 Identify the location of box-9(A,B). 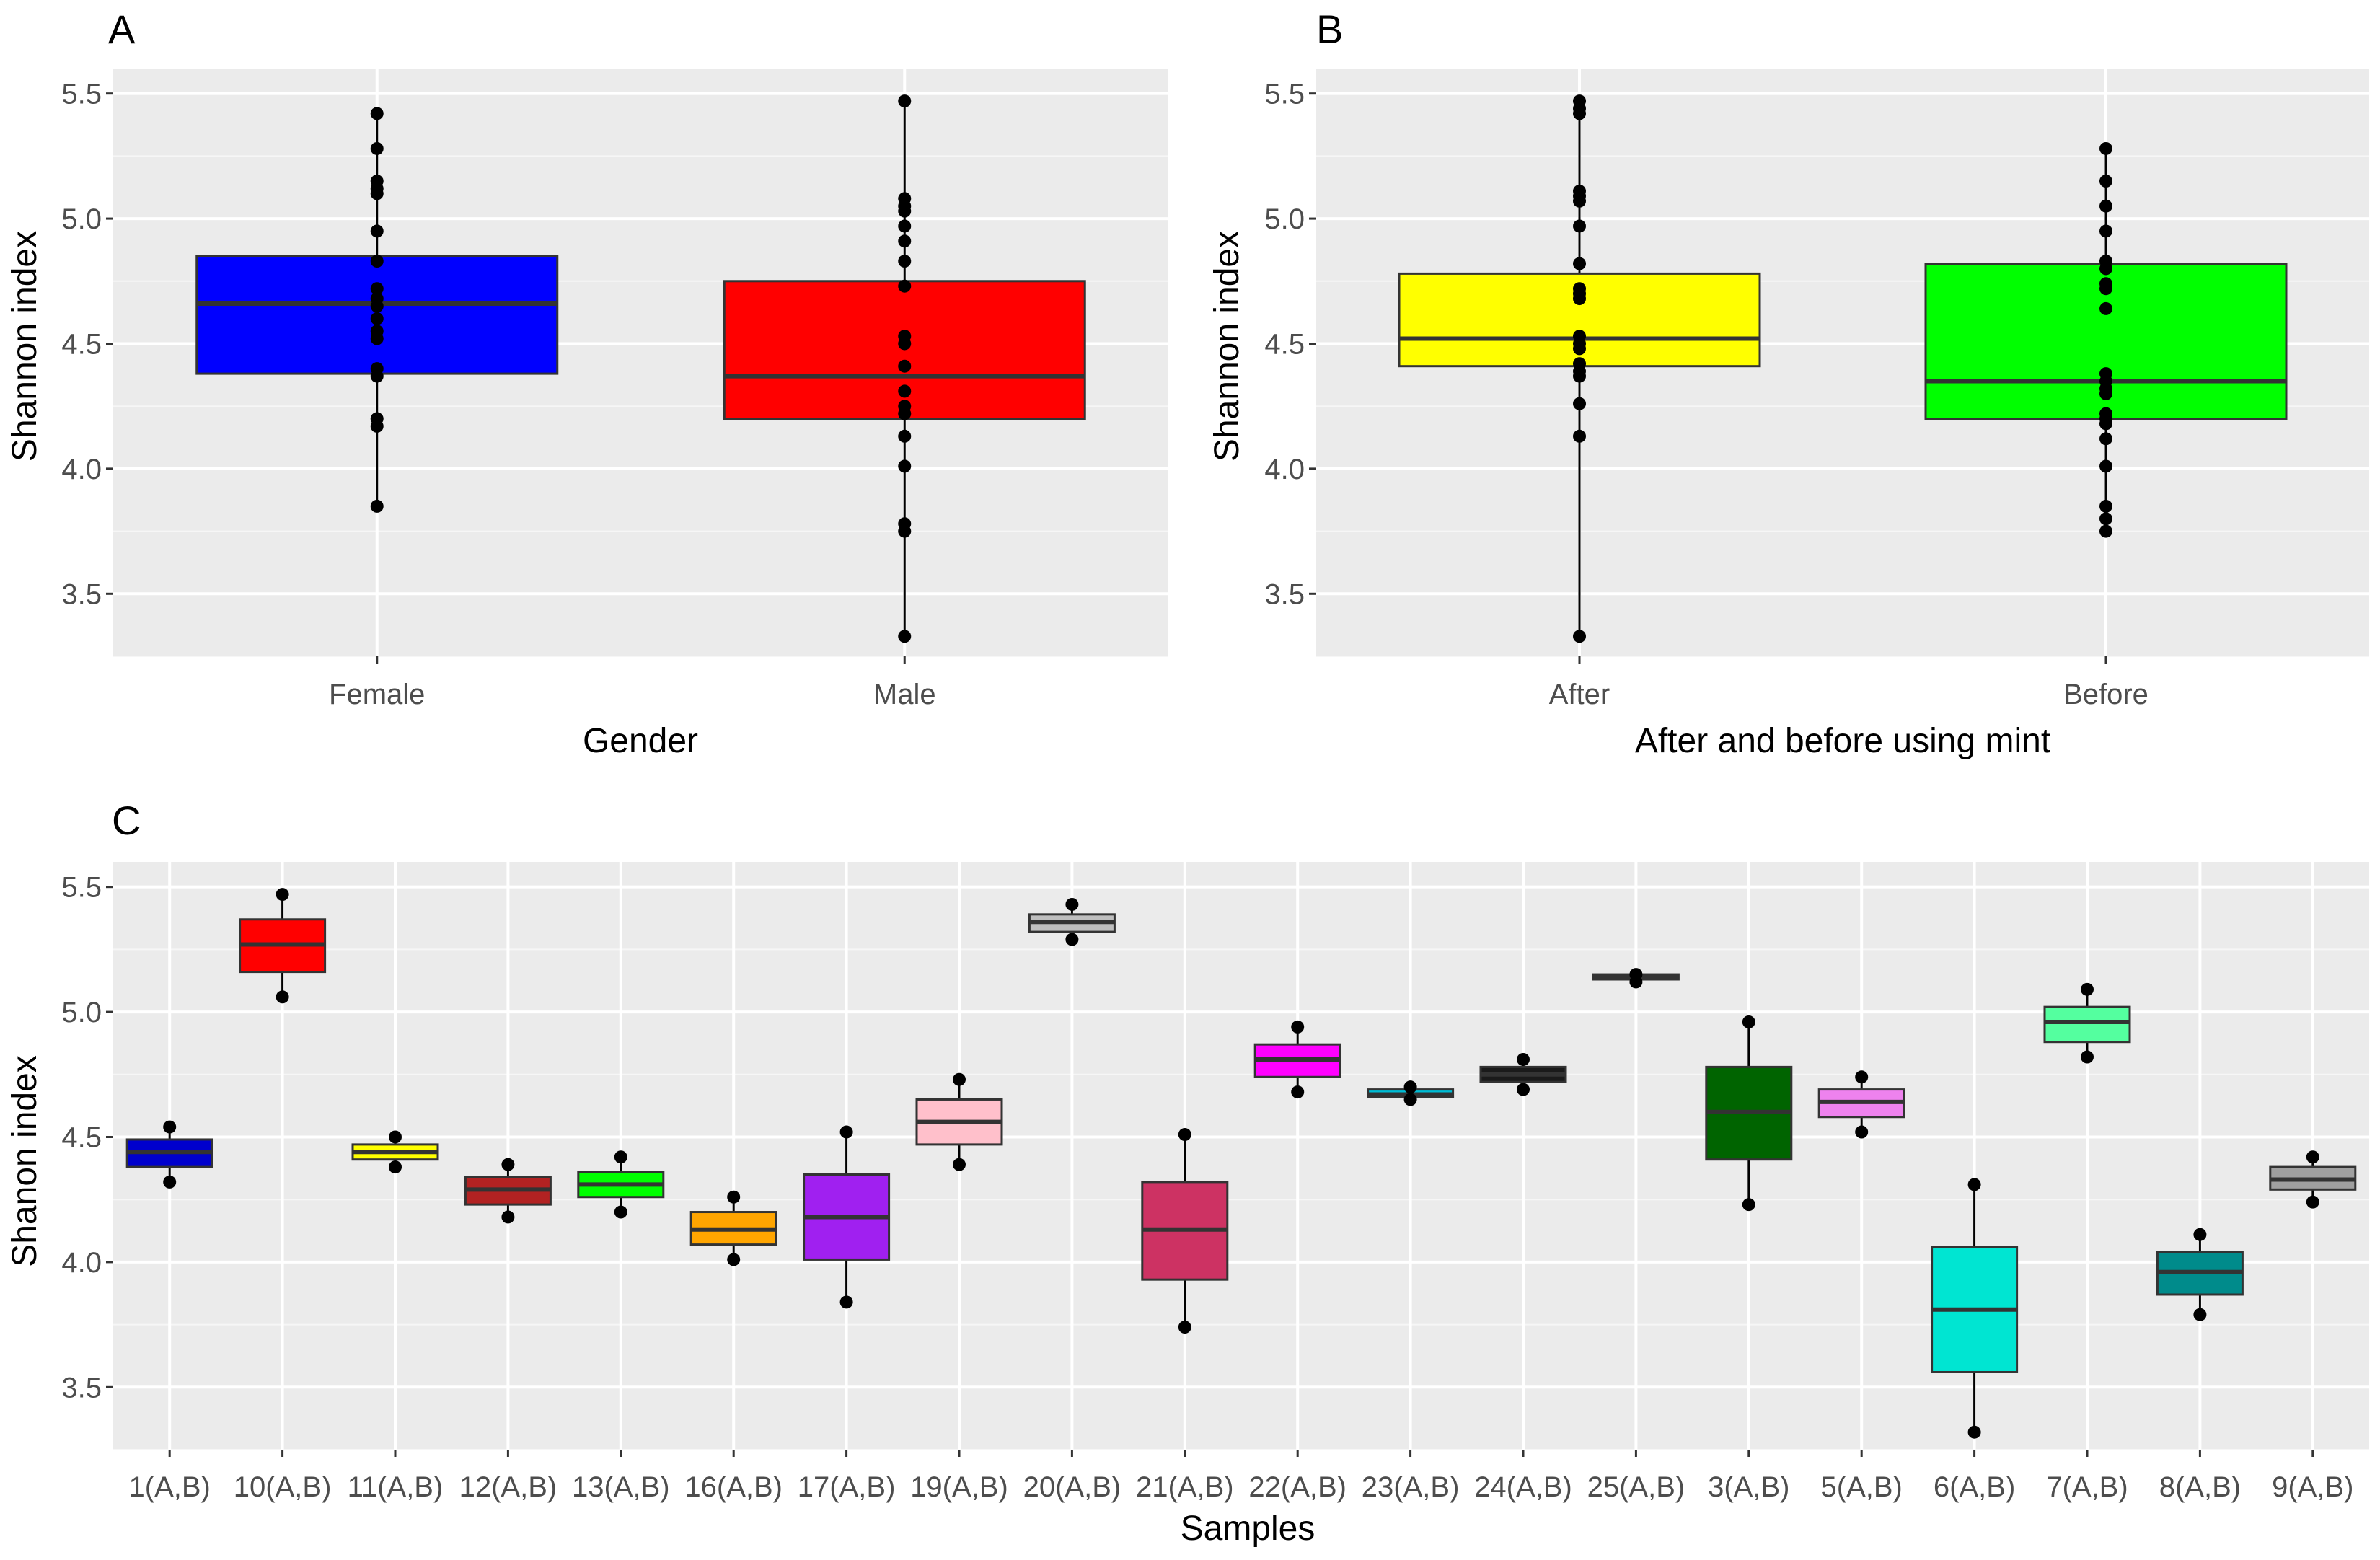
(2313, 1179).